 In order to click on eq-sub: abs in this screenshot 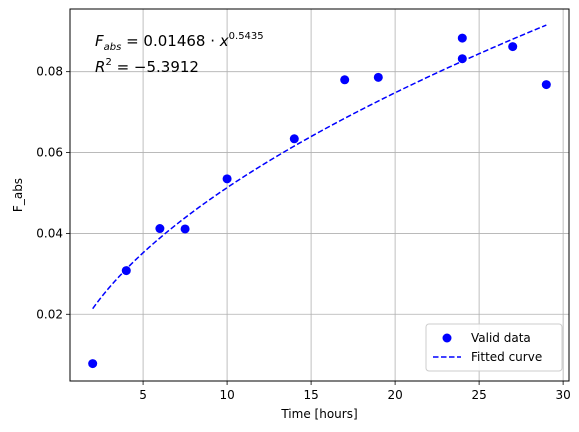, I will do `click(113, 47)`.